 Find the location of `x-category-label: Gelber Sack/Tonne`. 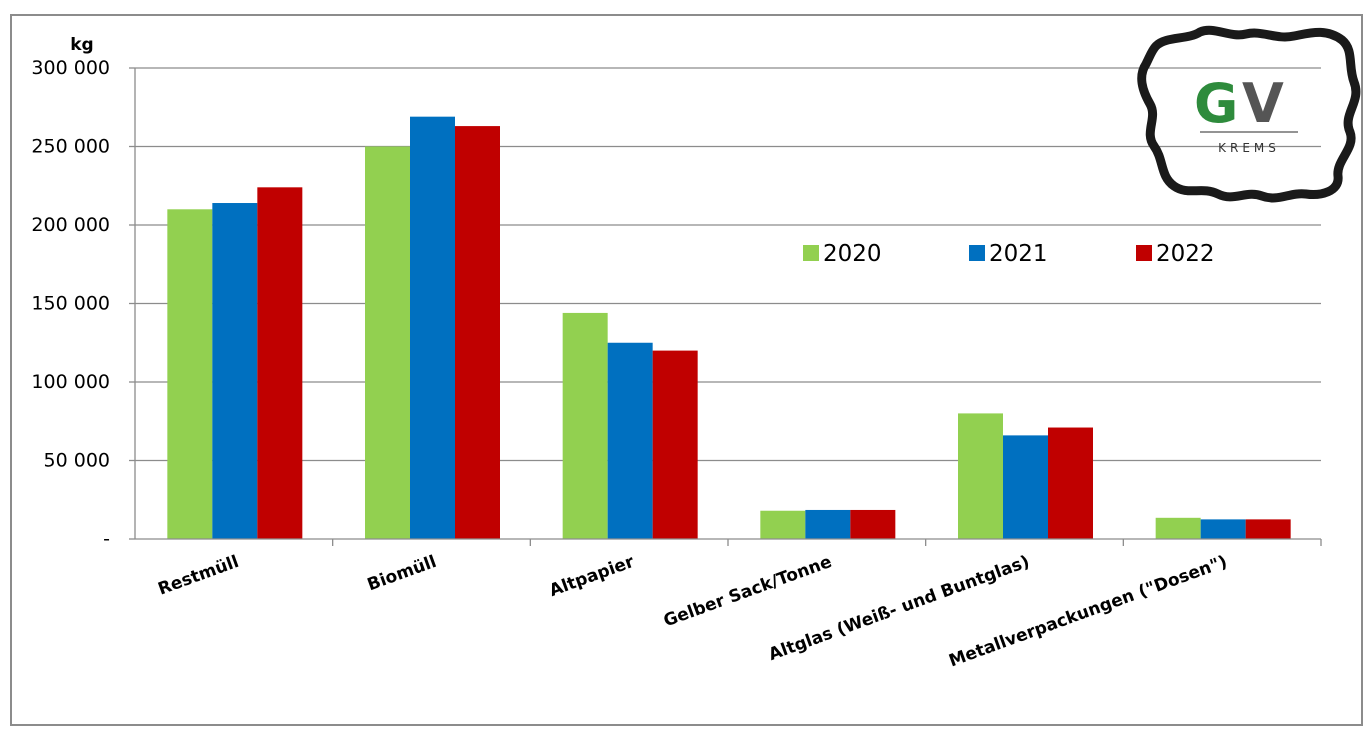

x-category-label: Gelber Sack/Tonne is located at coordinates (748, 591).